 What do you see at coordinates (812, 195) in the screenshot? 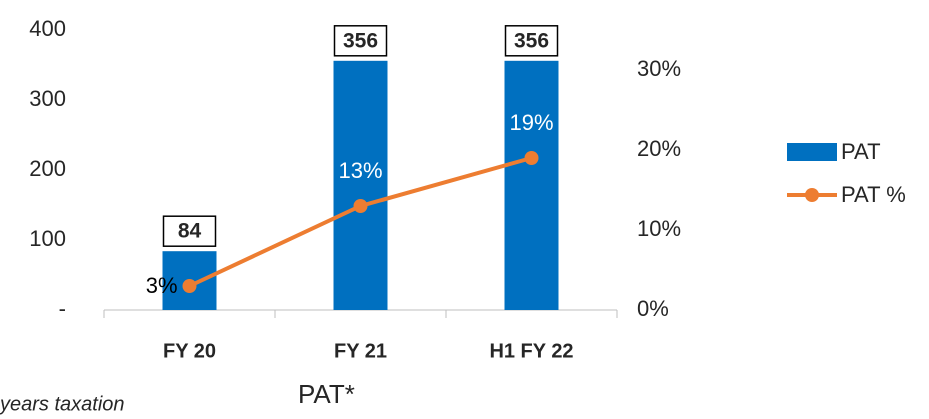
I see `legend-marker` at bounding box center [812, 195].